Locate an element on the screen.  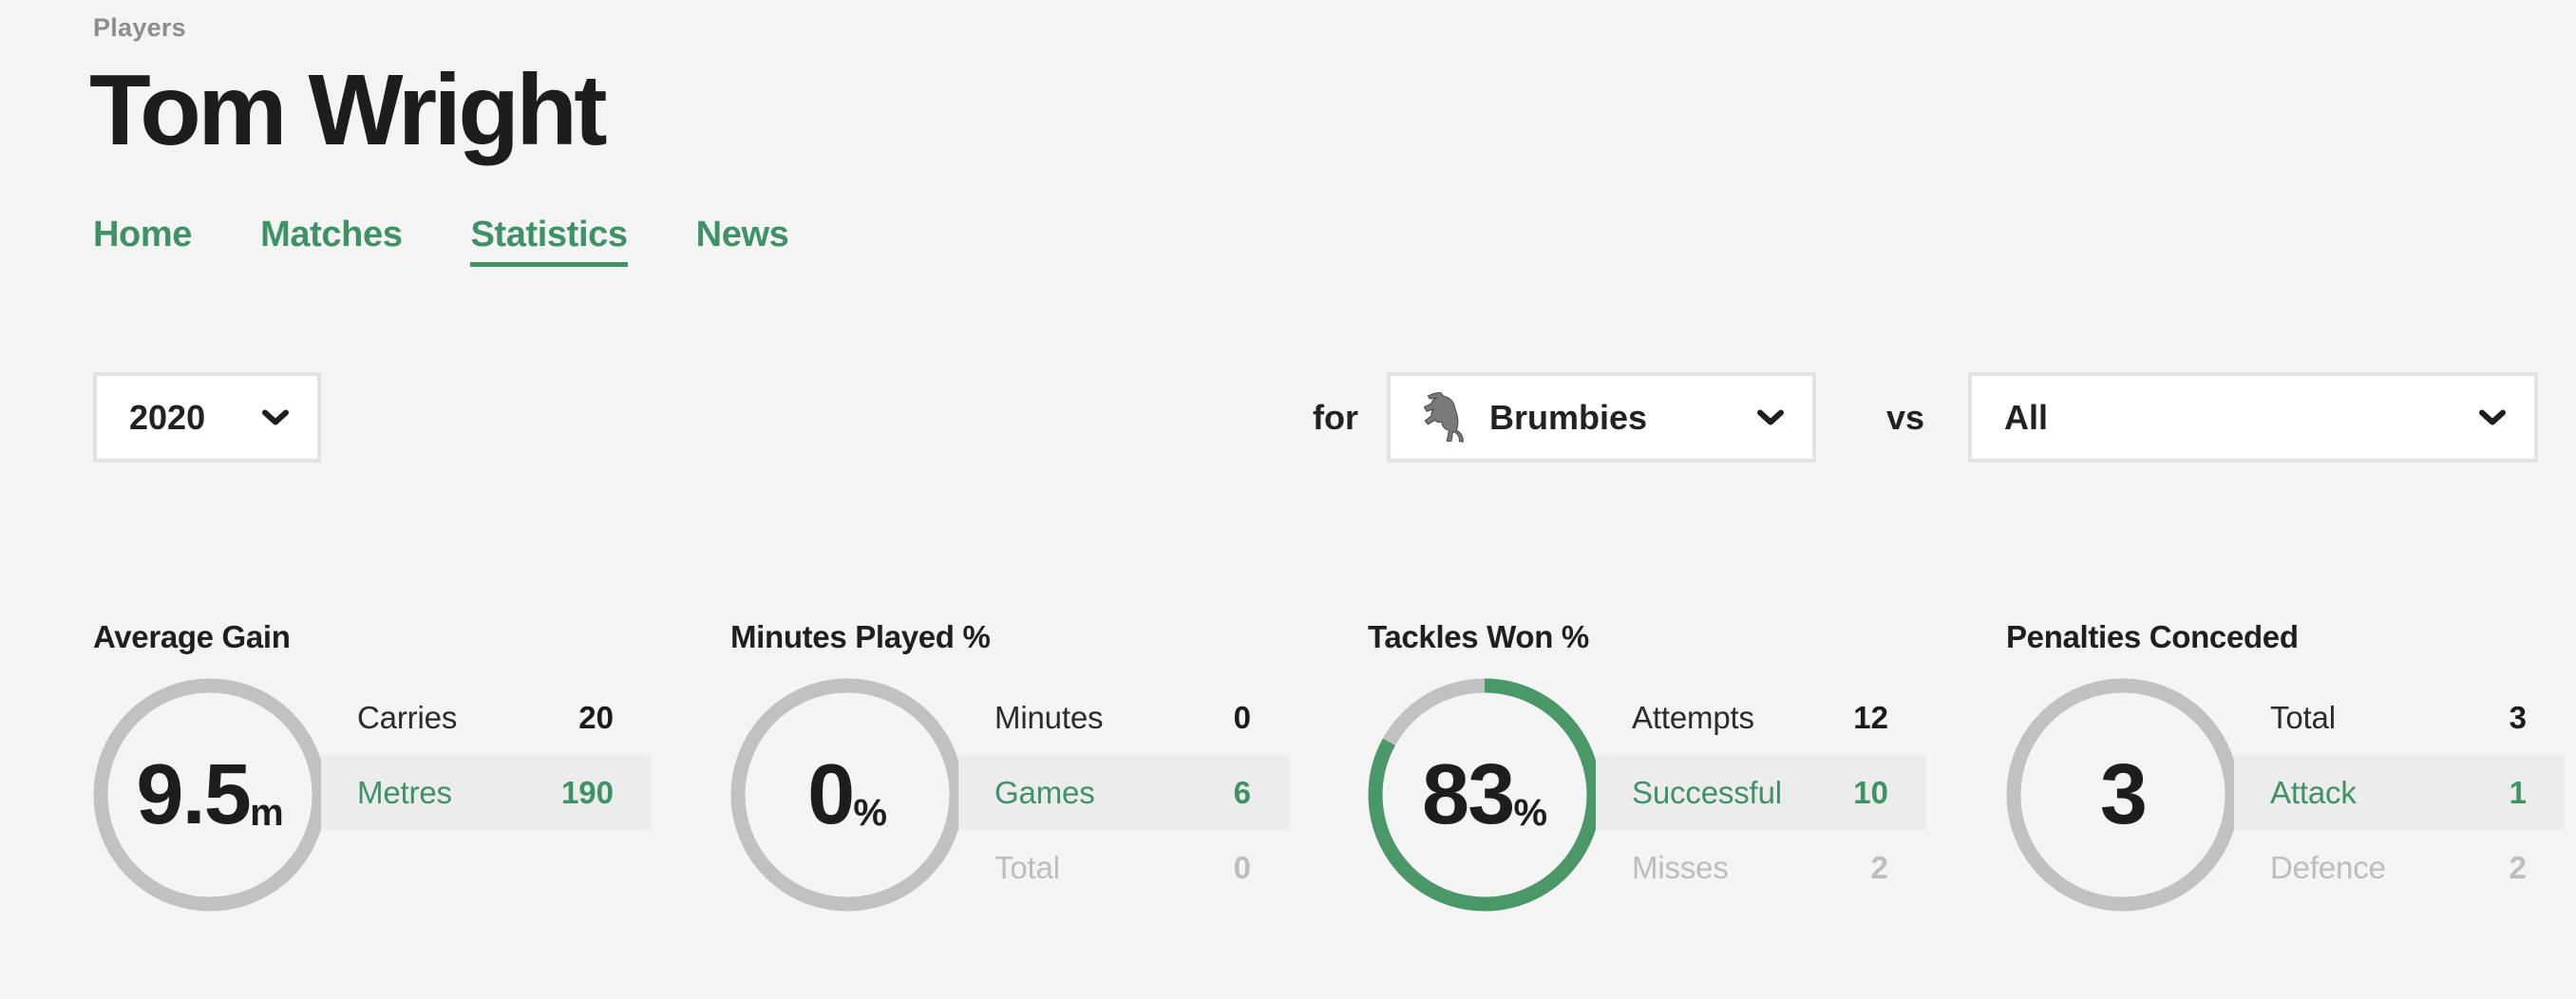
season-dropdown-value: 2020 is located at coordinates (167, 417).